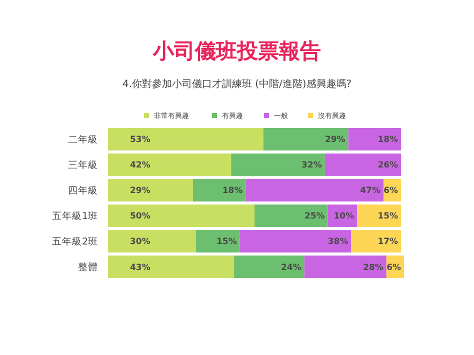  I want to click on data-label: 26%, so click(388, 165).